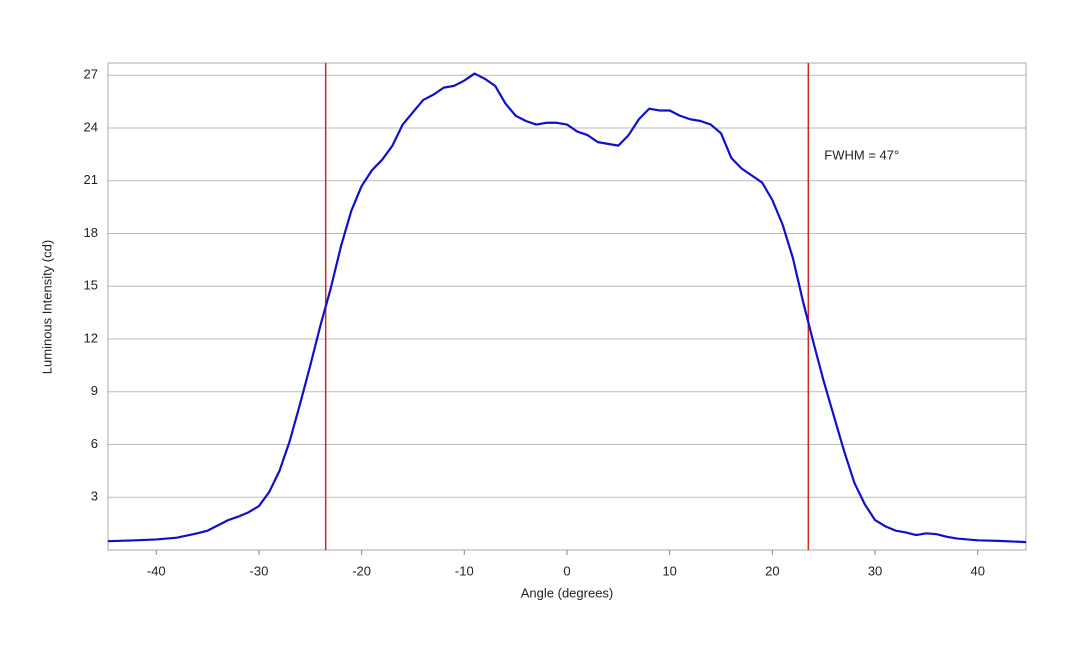  What do you see at coordinates (94, 390) in the screenshot?
I see `y-tick-label: 9` at bounding box center [94, 390].